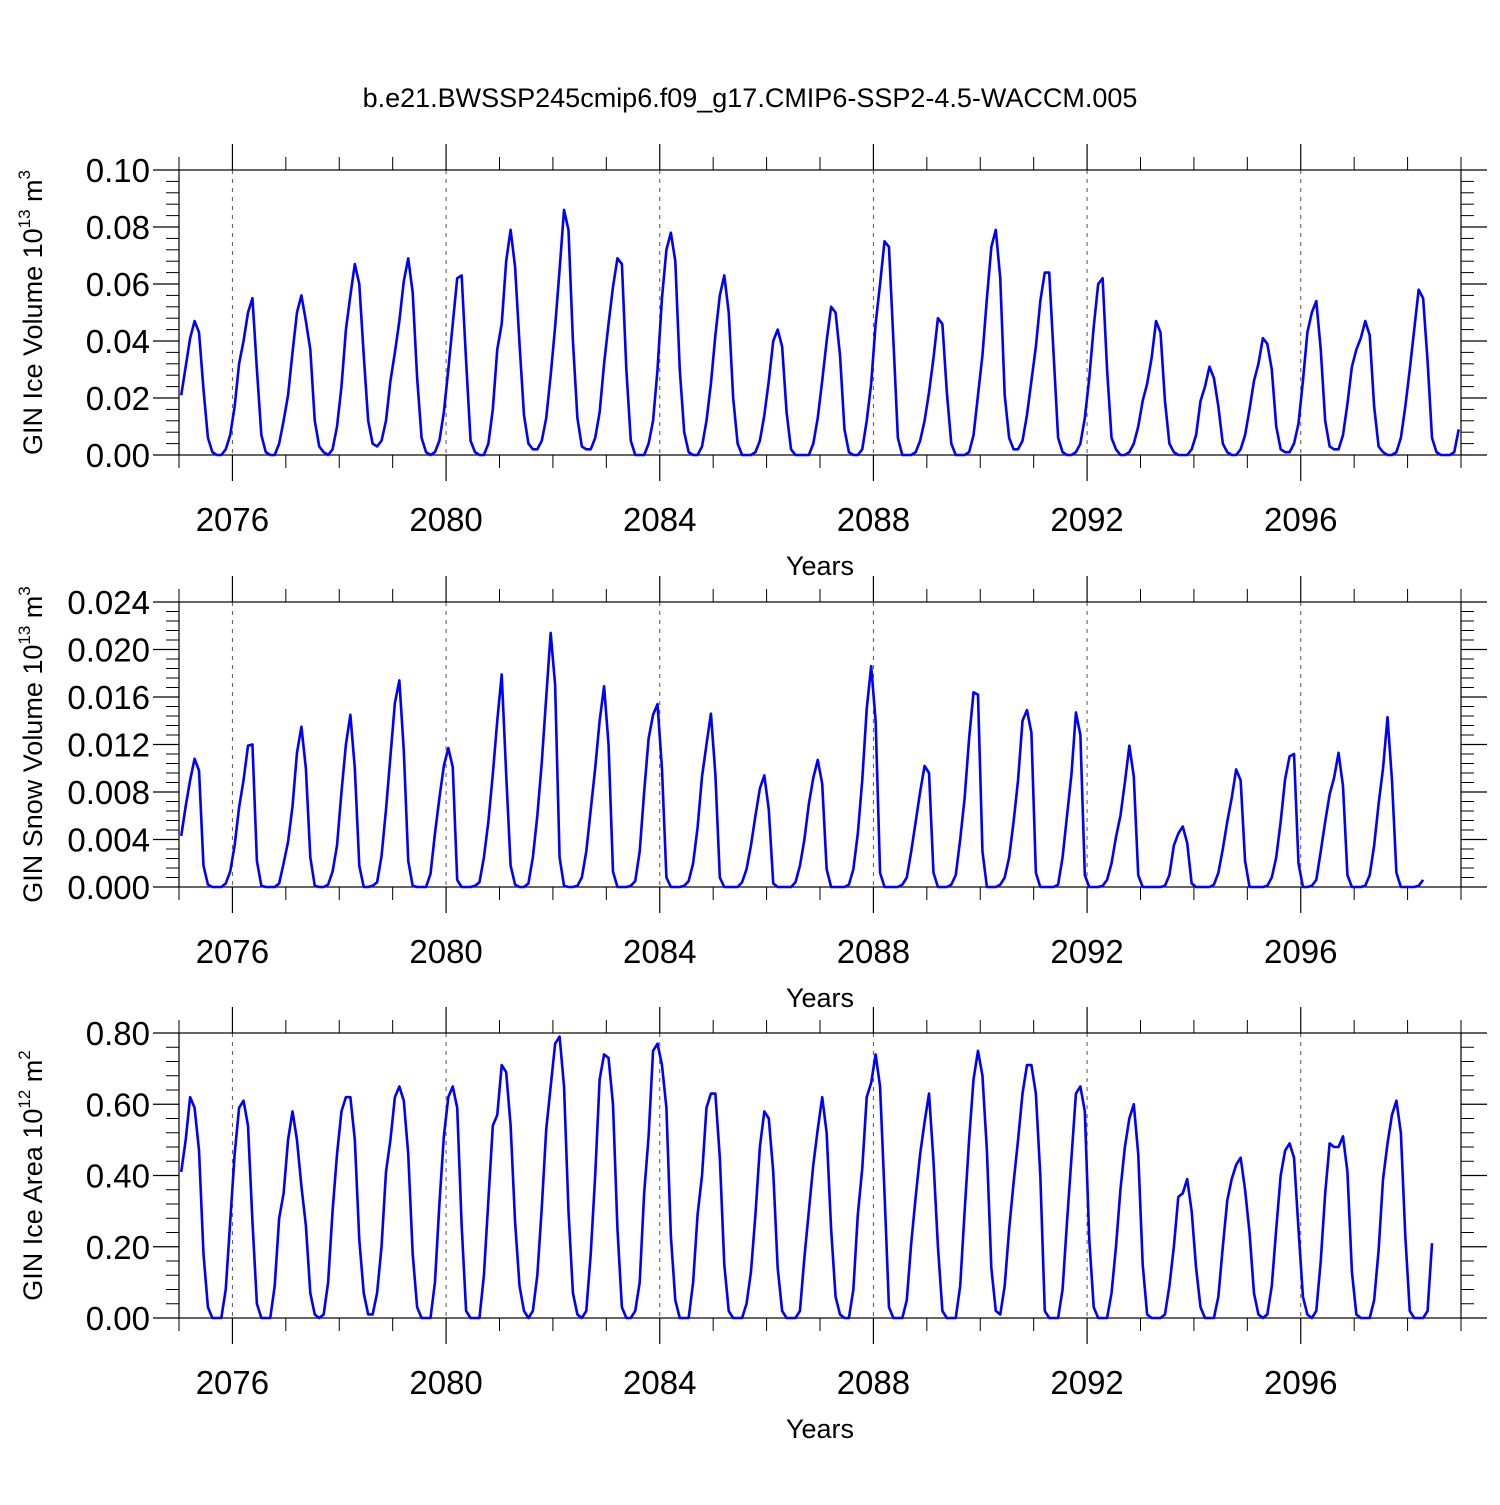 The width and height of the screenshot is (1500, 1505). What do you see at coordinates (24, 1099) in the screenshot?
I see `y-axis-label-exponent: 12` at bounding box center [24, 1099].